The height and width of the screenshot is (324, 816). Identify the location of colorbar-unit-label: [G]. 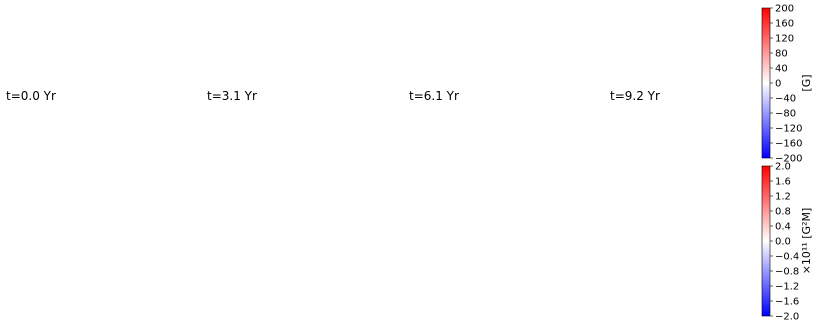
(806, 82).